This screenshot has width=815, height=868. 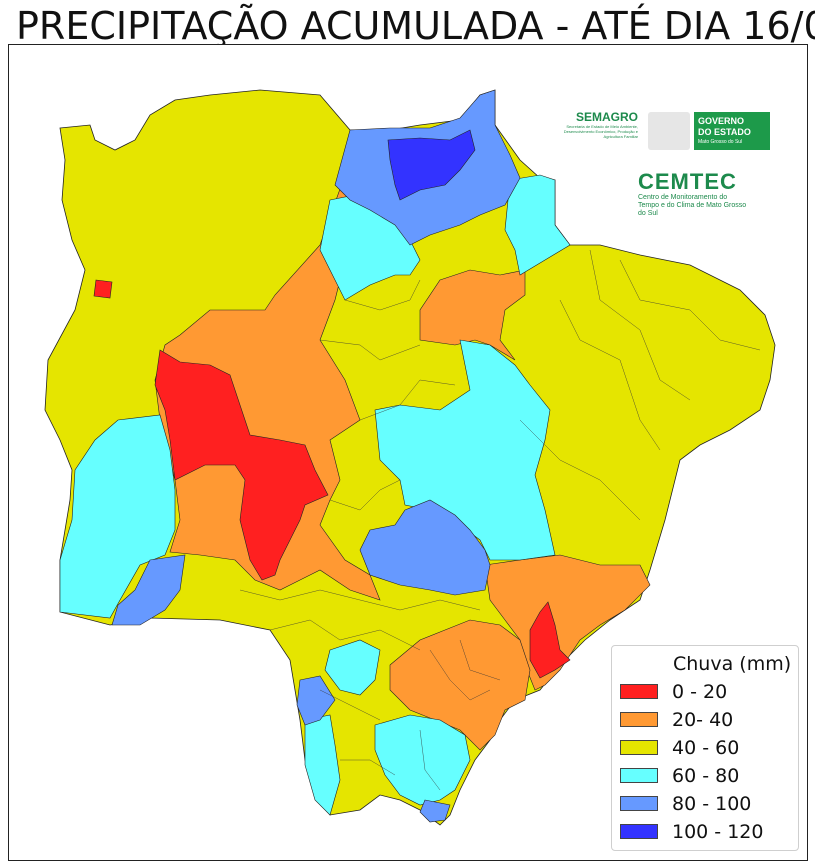 What do you see at coordinates (669, 131) in the screenshot?
I see `state-crest-icon` at bounding box center [669, 131].